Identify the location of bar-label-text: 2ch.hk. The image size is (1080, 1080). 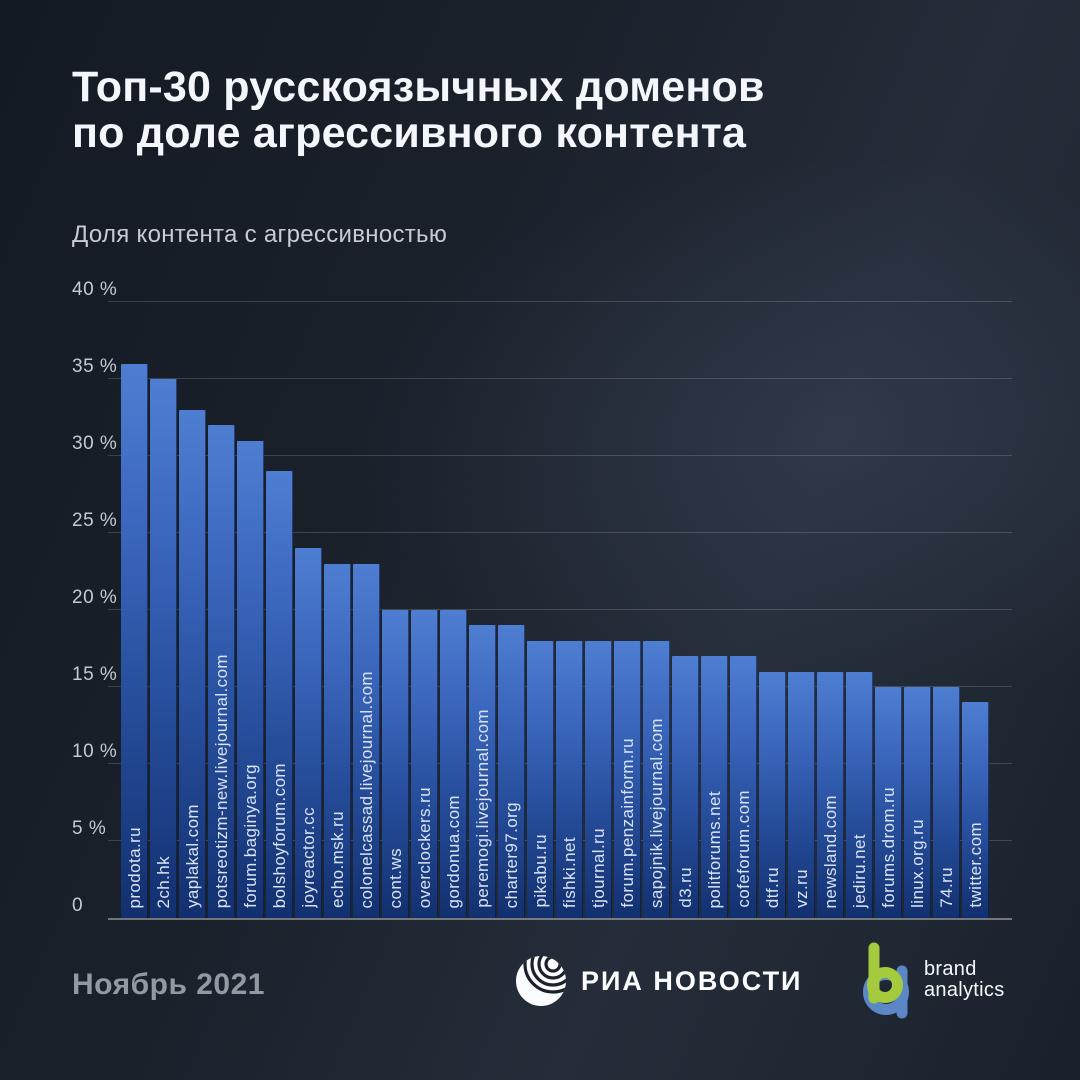
(163, 882).